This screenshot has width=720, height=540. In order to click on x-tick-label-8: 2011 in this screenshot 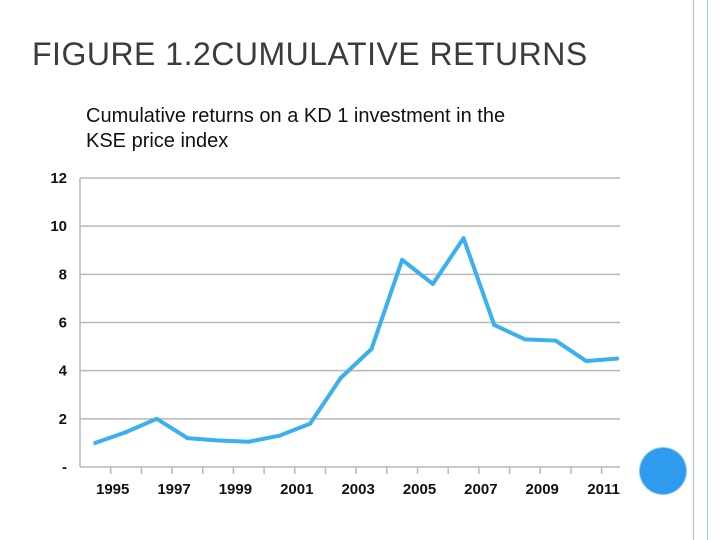, I will do `click(603, 489)`.